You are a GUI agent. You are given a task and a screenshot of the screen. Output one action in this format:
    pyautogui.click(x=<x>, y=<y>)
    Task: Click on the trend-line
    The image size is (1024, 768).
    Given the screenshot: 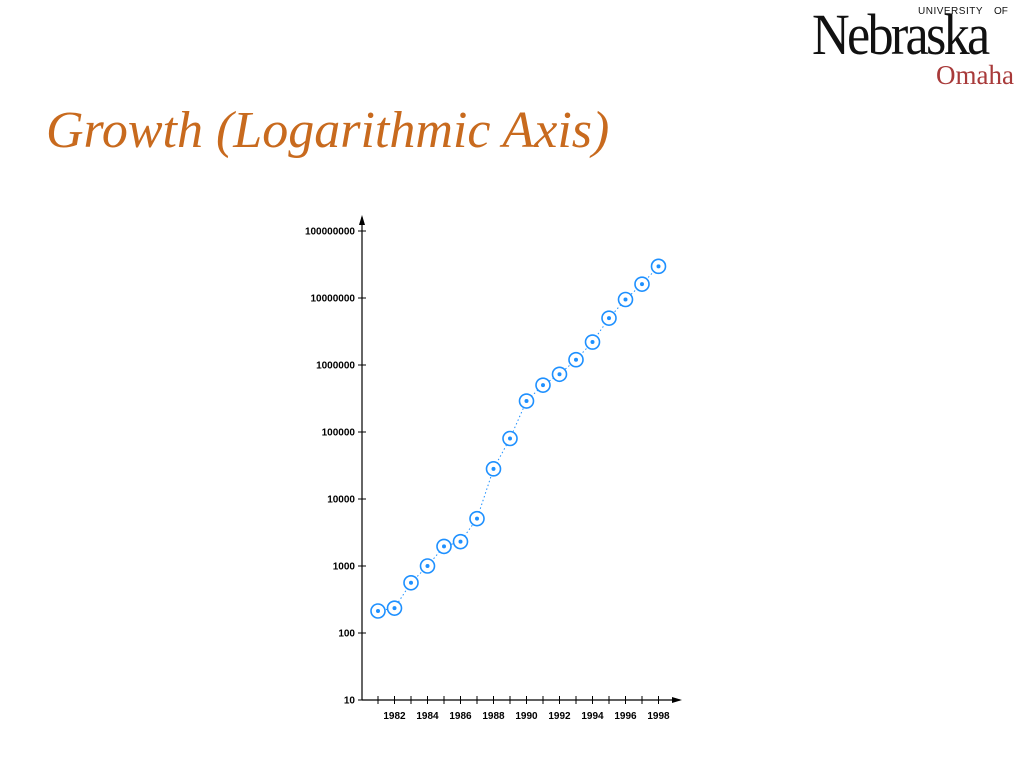 What is the action you would take?
    pyautogui.click(x=518, y=438)
    